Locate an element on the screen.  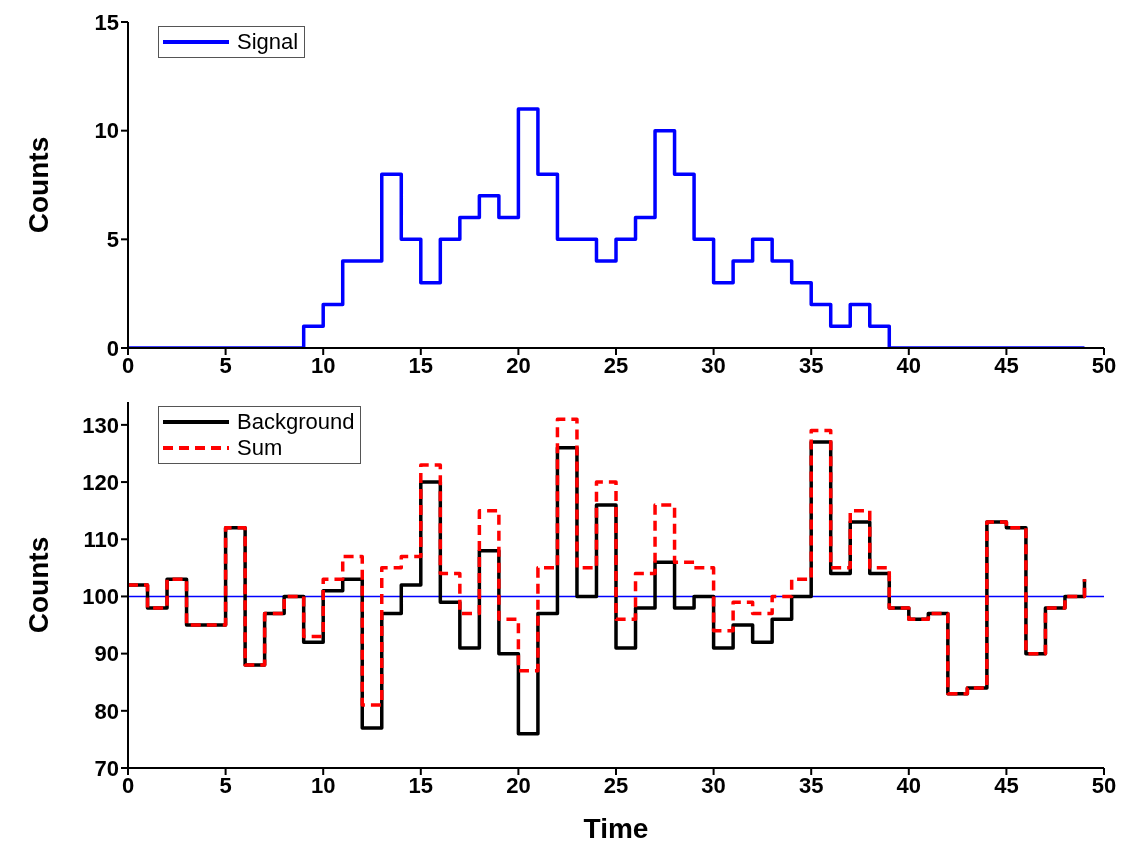
y-tick-label: 100 is located at coordinates (100, 597).